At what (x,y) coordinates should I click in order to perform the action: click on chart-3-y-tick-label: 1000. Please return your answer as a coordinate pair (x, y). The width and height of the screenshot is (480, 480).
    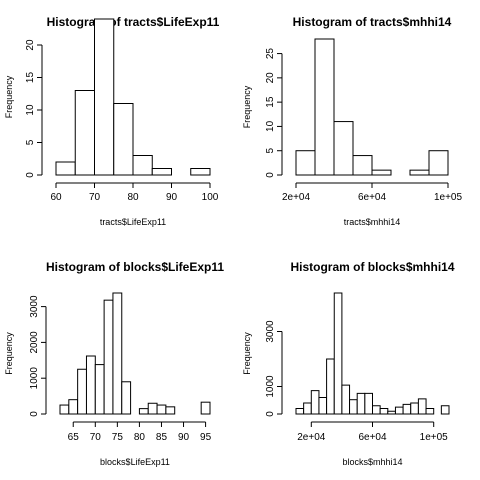
    Looking at the image, I should click on (34, 378).